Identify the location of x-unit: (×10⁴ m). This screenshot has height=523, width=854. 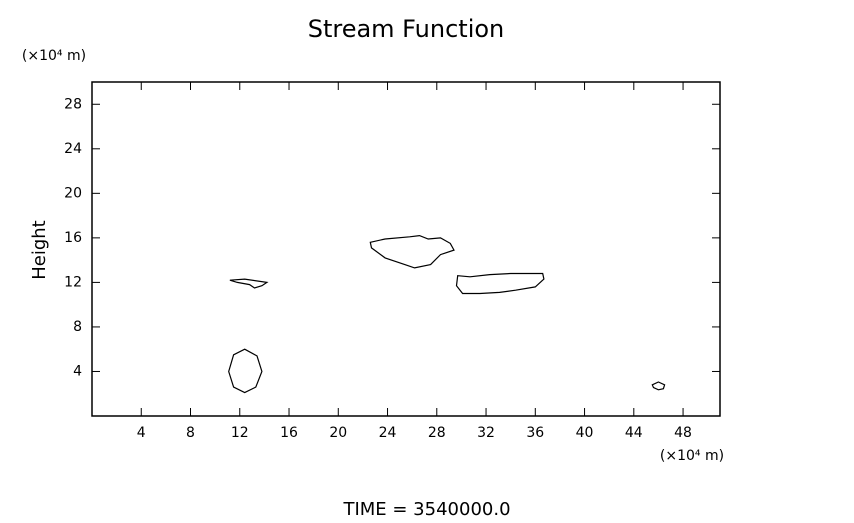
(692, 456).